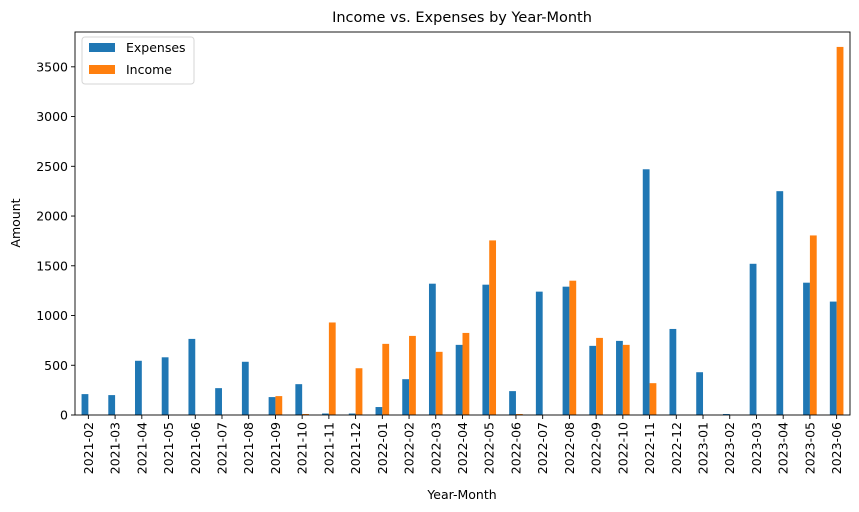  I want to click on x-tick-label: 2022-07, so click(542, 448).